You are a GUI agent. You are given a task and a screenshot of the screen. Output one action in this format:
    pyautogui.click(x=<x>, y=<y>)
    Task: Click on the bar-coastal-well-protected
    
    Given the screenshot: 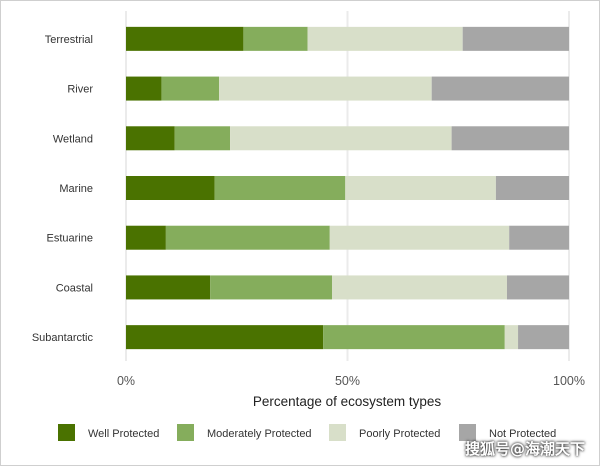 What is the action you would take?
    pyautogui.click(x=168, y=287)
    